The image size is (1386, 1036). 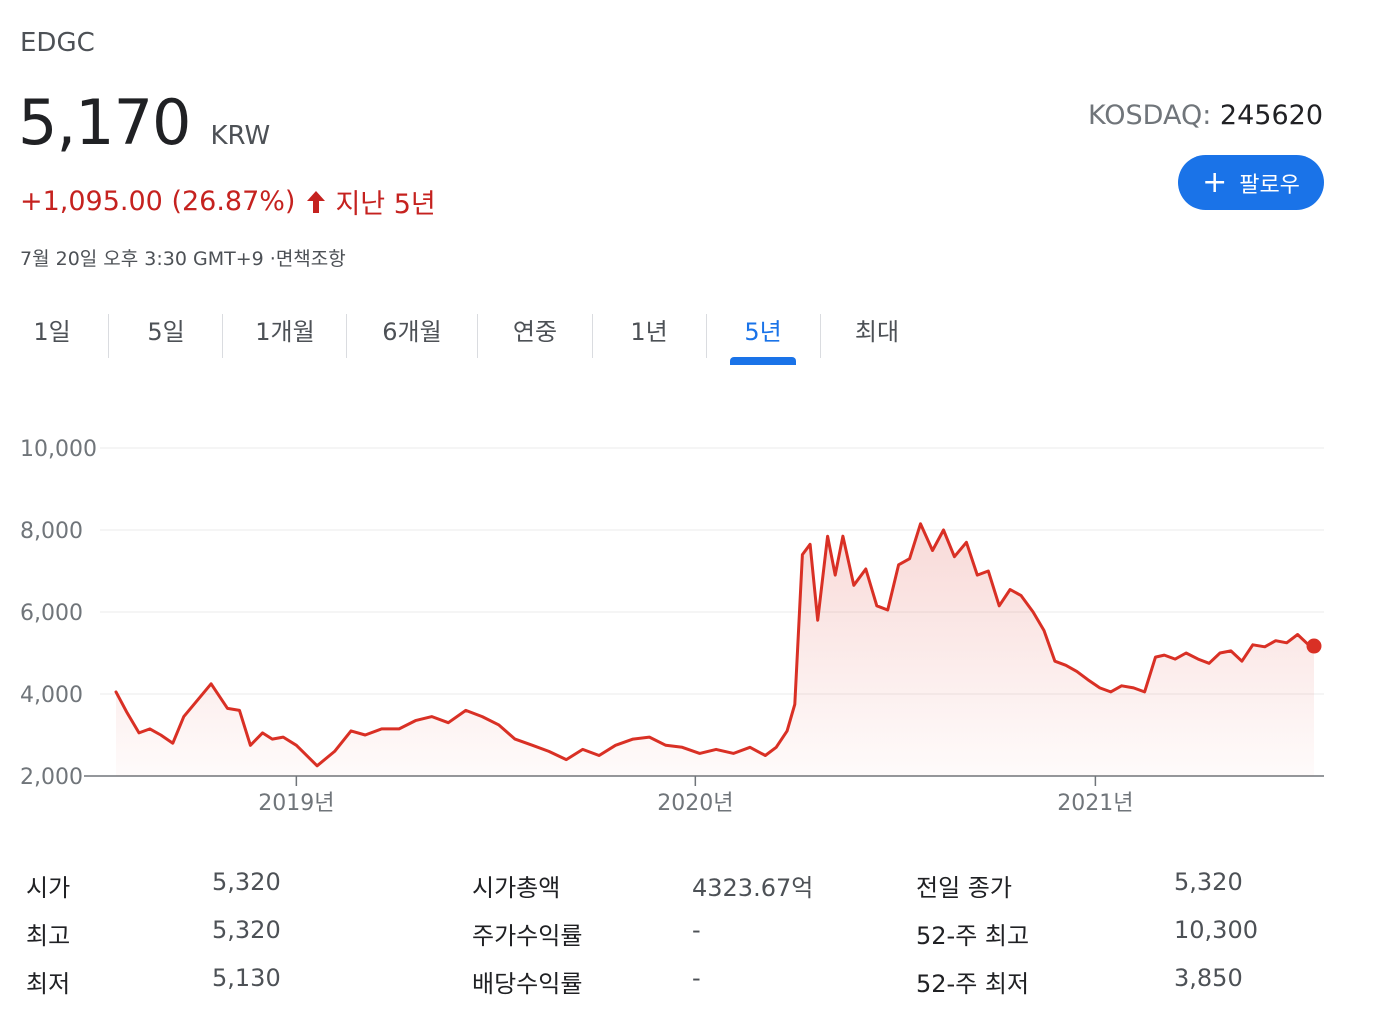 I want to click on tab-6m: 6개월, so click(x=412, y=332).